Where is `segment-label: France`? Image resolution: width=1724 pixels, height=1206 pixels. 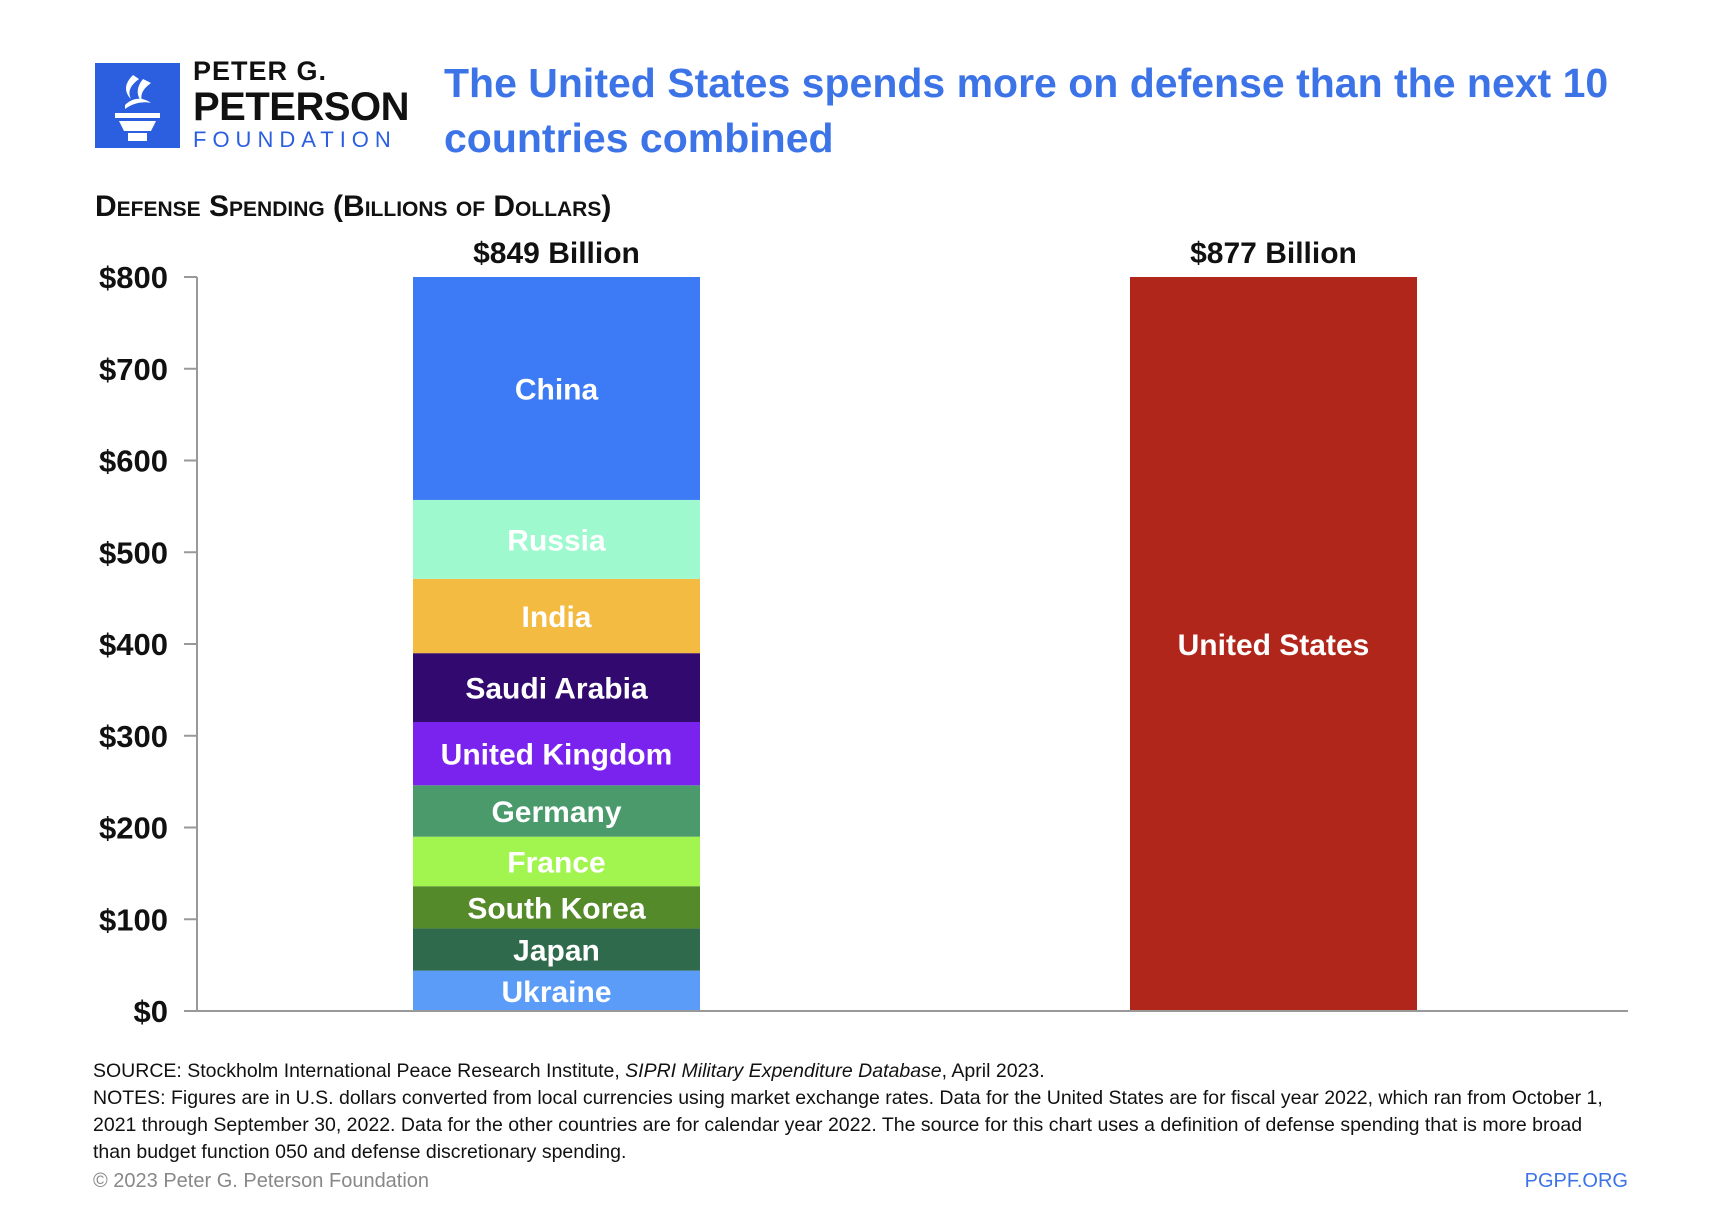
segment-label: France is located at coordinates (556, 862).